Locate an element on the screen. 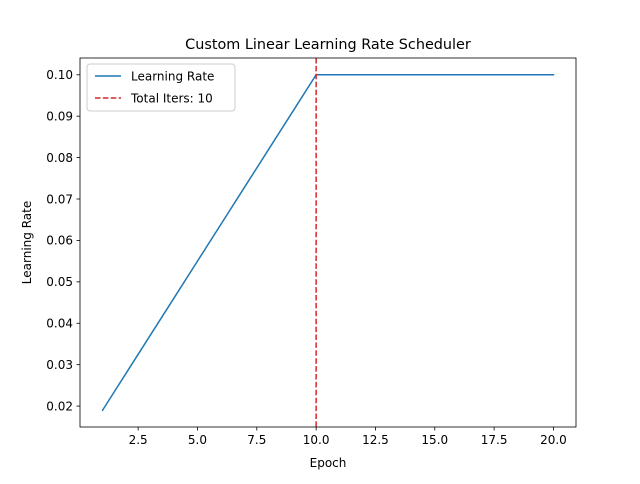 The image size is (640, 484). x-tick-label: 5.0 is located at coordinates (197, 440).